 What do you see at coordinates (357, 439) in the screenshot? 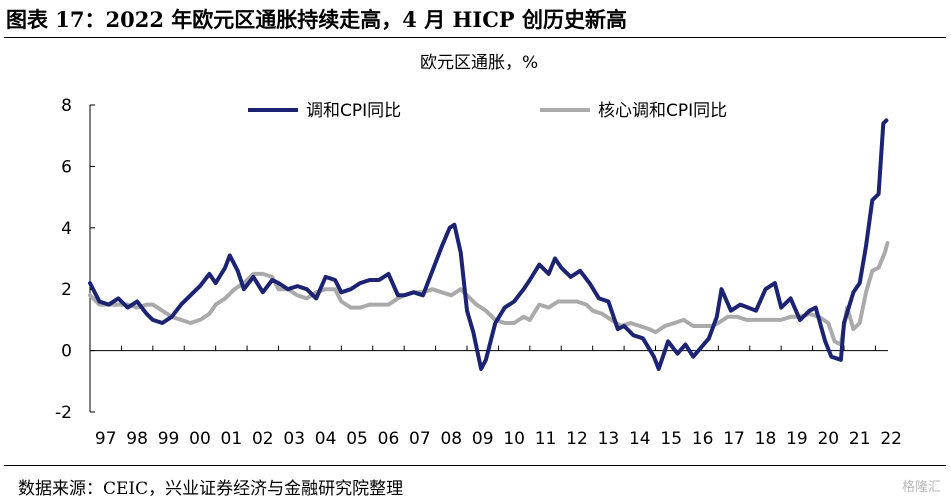
I see `x-tick-label: 05` at bounding box center [357, 439].